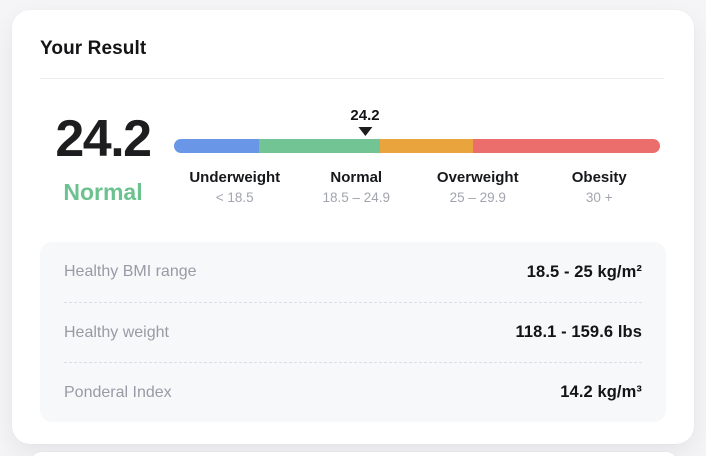 This screenshot has height=456, width=706. I want to click on scale-label-obesity: Obesity 30 +, so click(600, 187).